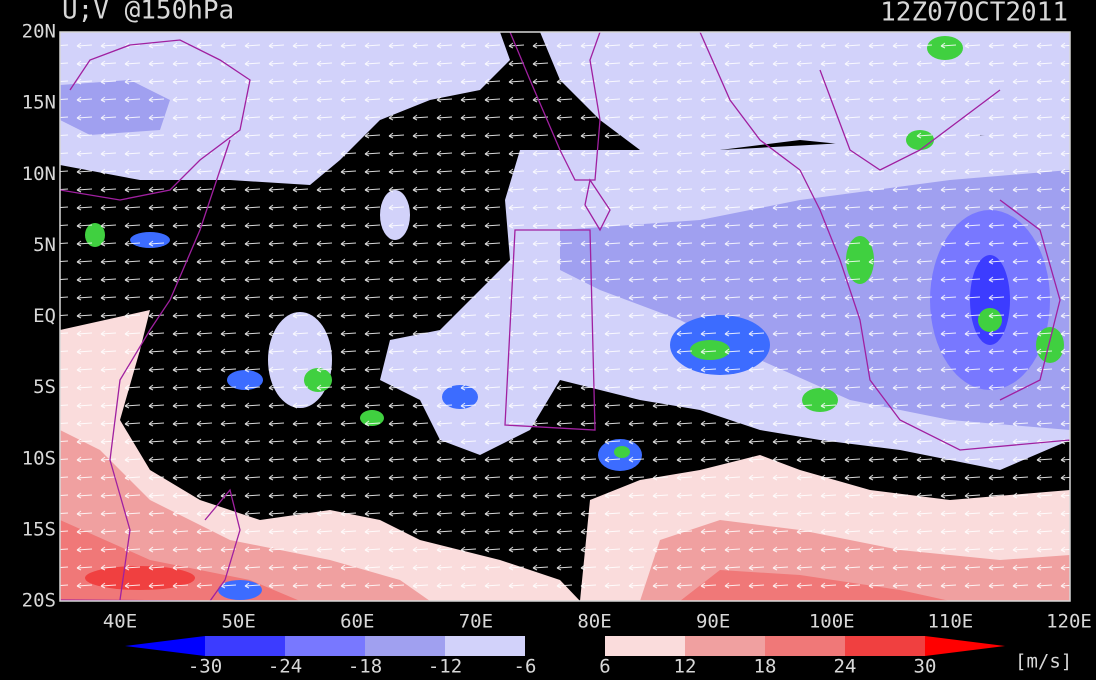  I want to click on lon-labels: 40E 50E 60E 70E 80E 90E 100E 110E 120E, so click(597, 622).